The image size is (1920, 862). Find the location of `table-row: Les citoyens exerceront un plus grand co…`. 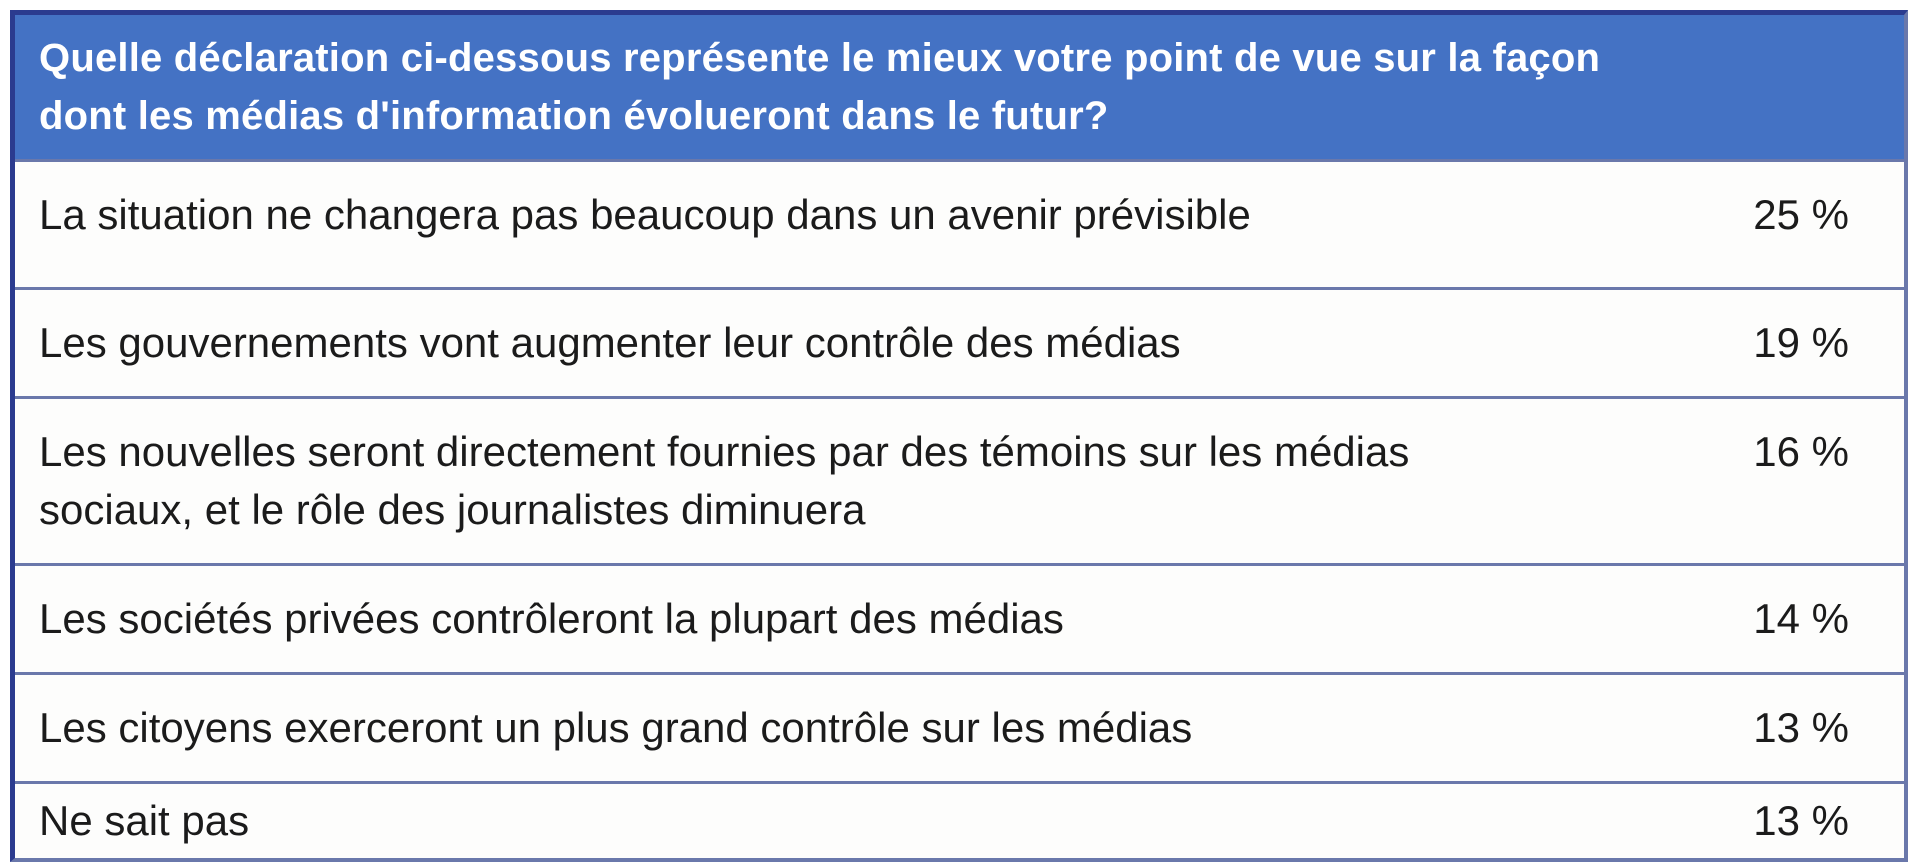

table-row: Les citoyens exerceront un plus grand co… is located at coordinates (959, 726).